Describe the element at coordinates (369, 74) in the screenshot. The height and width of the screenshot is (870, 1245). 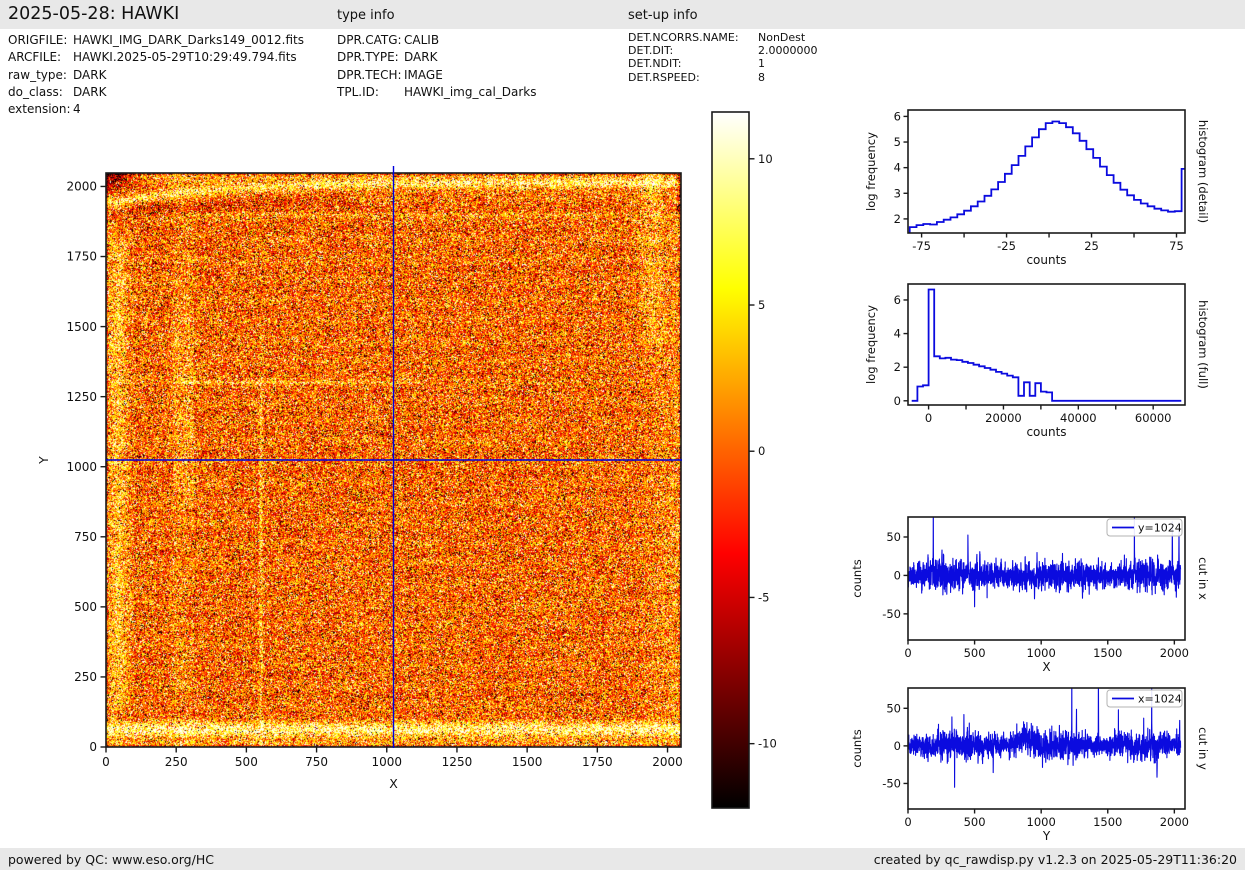
I see `info-label: DPR.TECH:` at that location.